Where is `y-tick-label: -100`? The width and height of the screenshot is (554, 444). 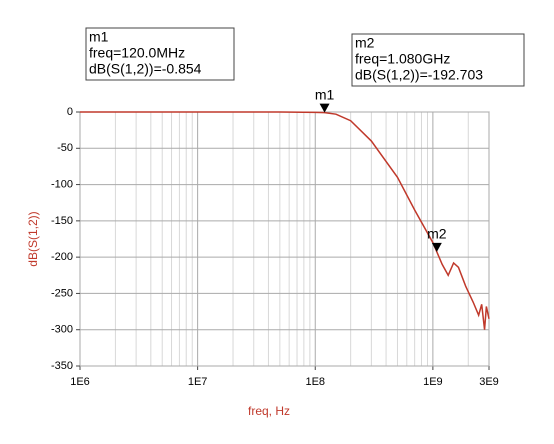
y-tick-label: -100 is located at coordinates (62, 184).